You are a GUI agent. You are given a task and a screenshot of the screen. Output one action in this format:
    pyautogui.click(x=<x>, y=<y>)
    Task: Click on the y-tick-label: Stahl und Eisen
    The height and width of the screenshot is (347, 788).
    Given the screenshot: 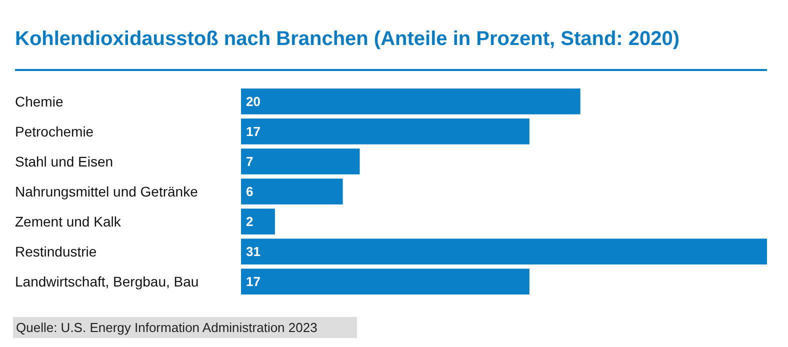 What is the action you would take?
    pyautogui.click(x=64, y=161)
    